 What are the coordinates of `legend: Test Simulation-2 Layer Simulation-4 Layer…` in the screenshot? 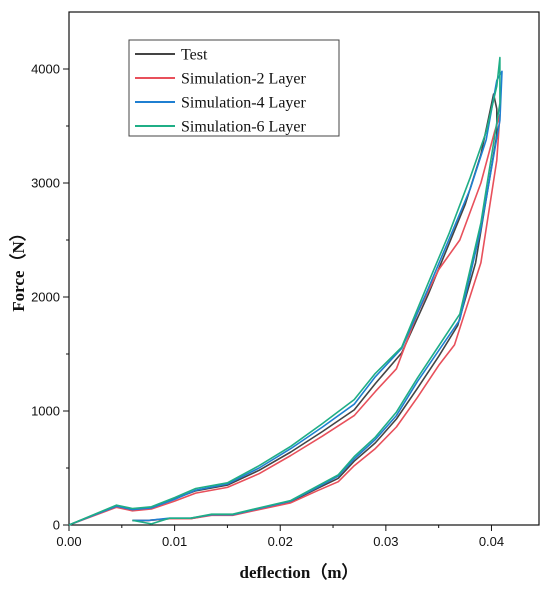 It's located at (234, 88).